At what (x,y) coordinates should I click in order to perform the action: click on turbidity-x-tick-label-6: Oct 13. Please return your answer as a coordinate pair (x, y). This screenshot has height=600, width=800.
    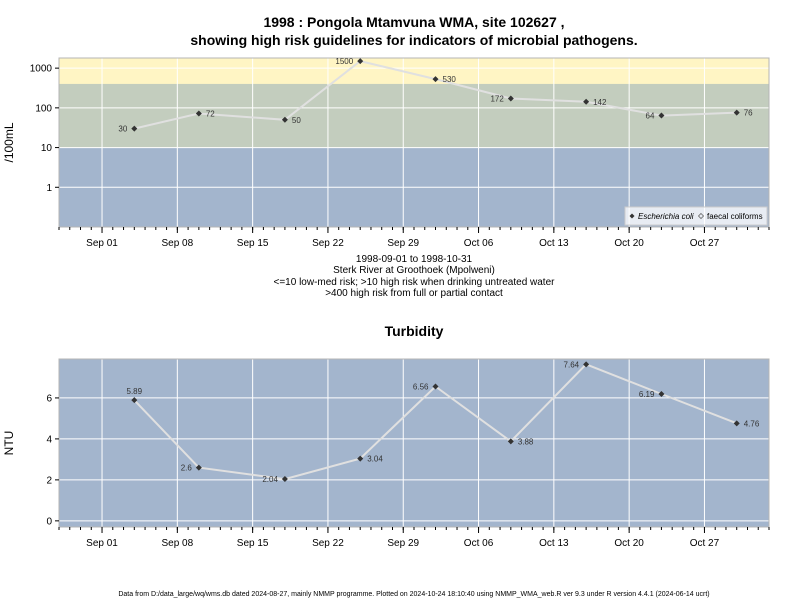
    Looking at the image, I should click on (554, 543).